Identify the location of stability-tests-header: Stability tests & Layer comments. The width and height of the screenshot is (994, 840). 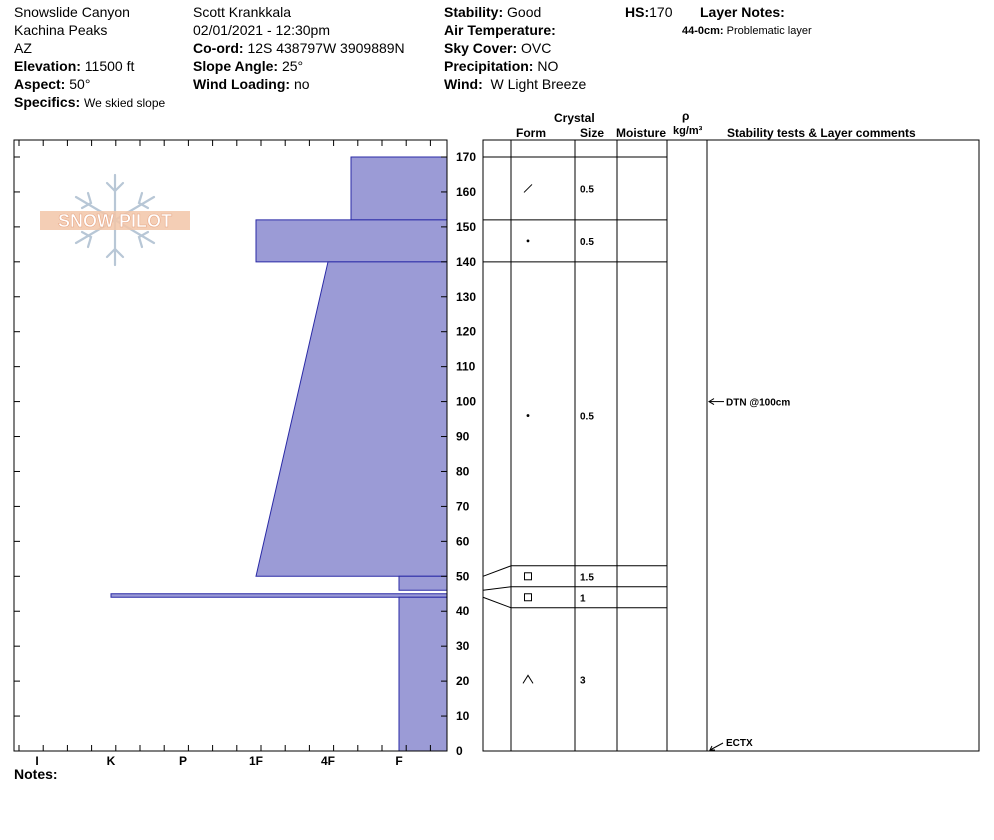
(821, 133).